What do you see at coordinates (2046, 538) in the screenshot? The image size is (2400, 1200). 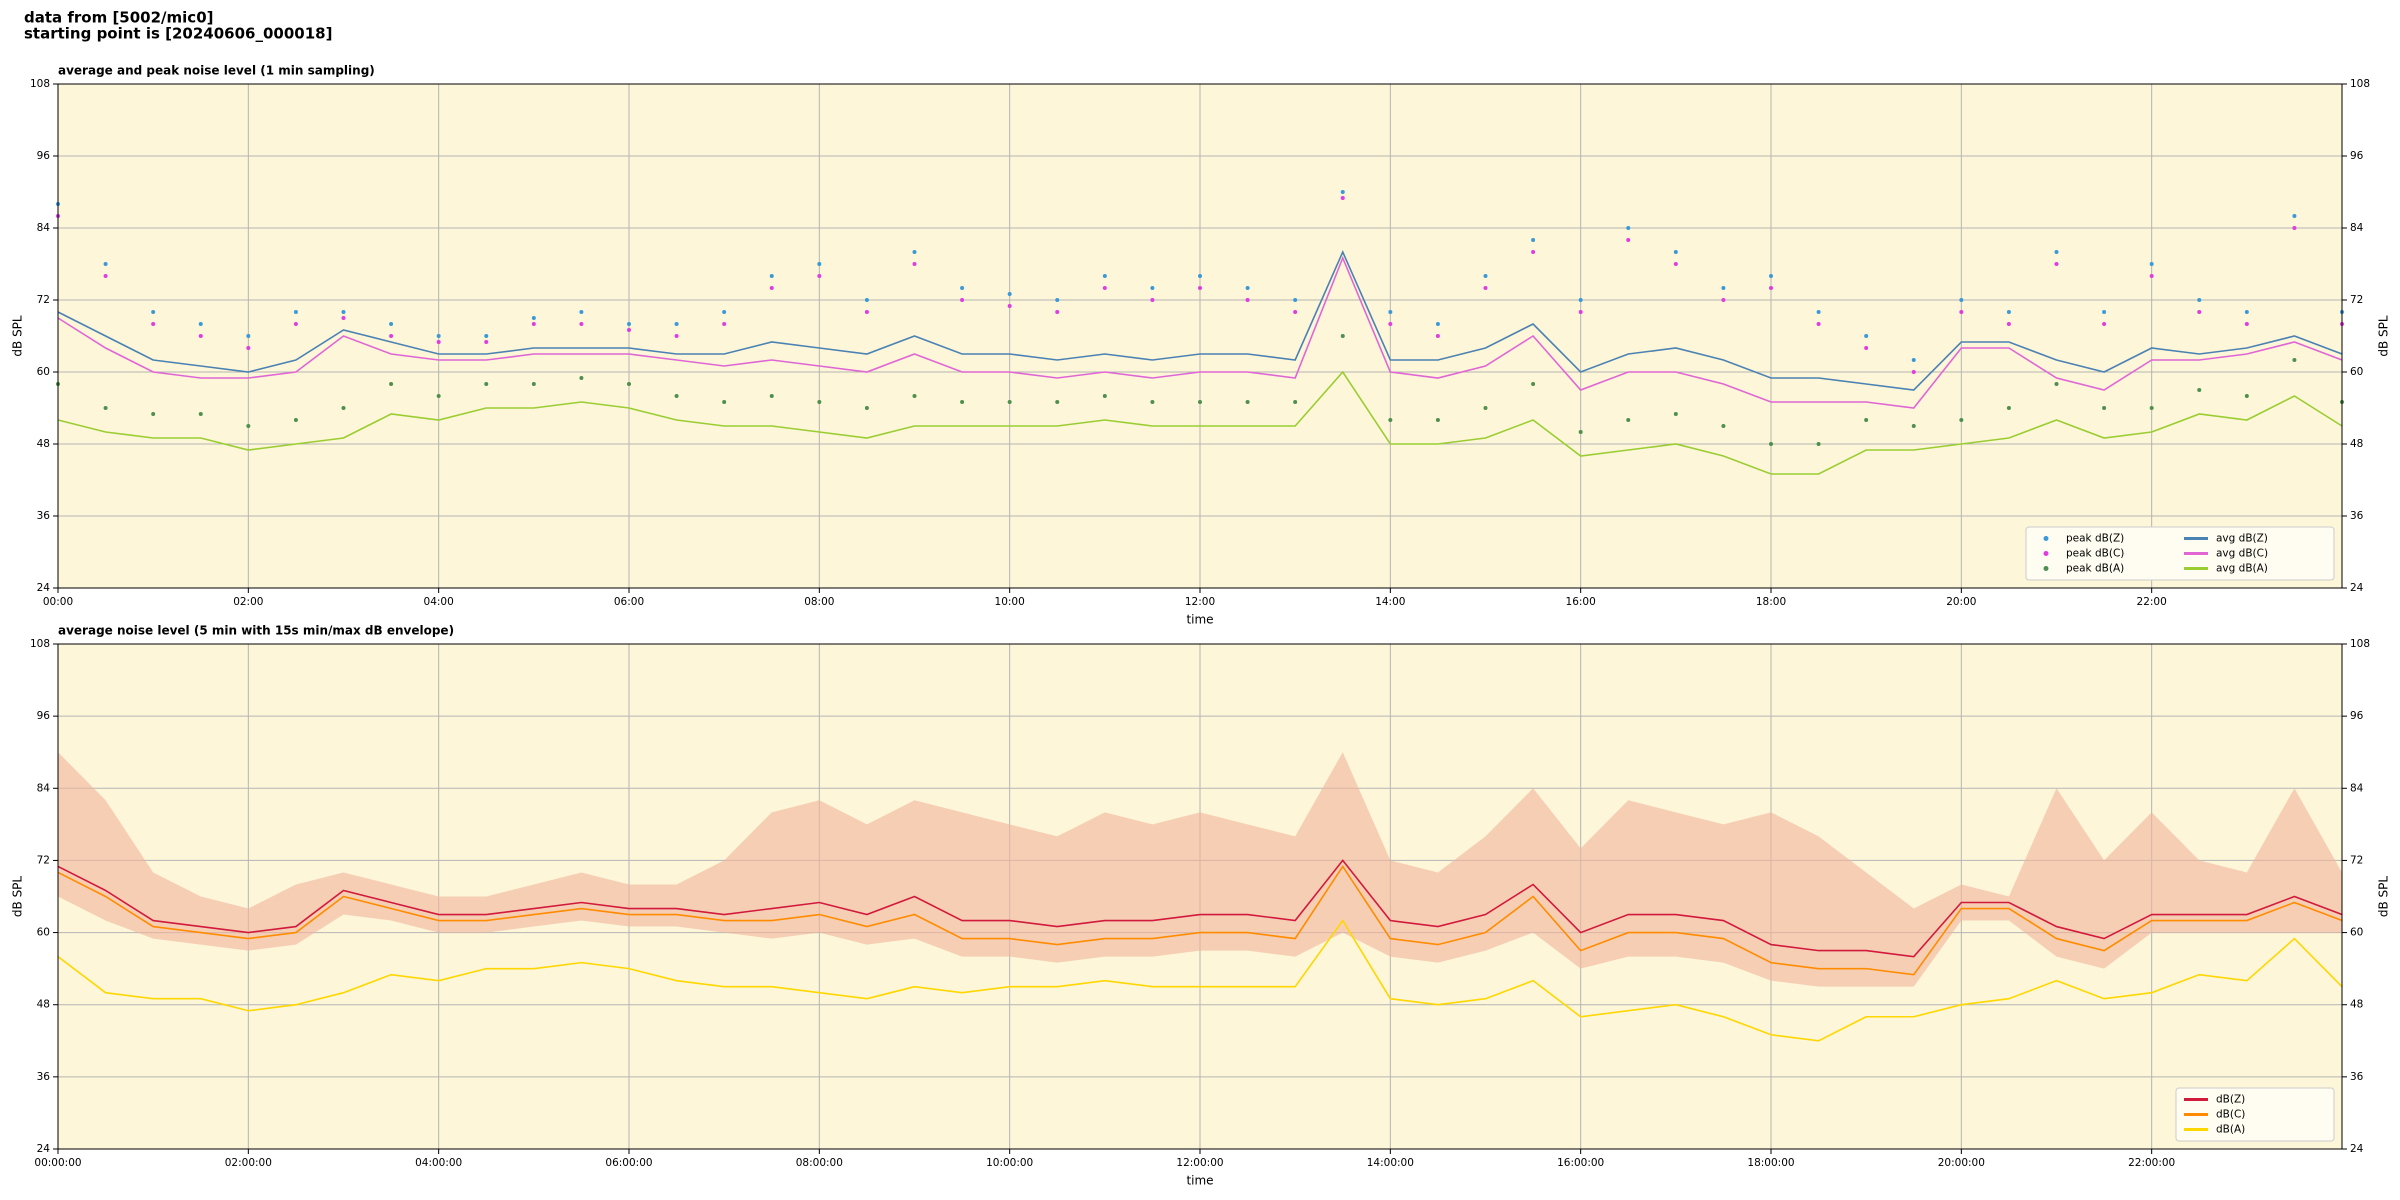 I see `legend-marker` at bounding box center [2046, 538].